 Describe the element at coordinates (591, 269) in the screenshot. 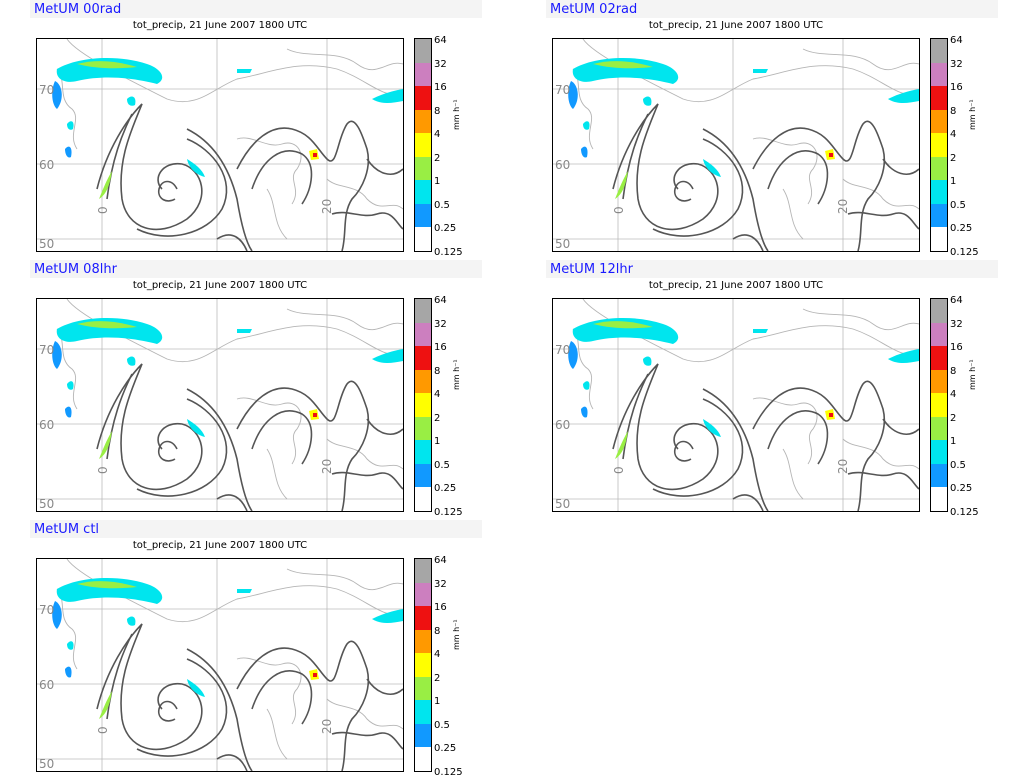

I see `panel-title: MetUM 12lhr` at that location.